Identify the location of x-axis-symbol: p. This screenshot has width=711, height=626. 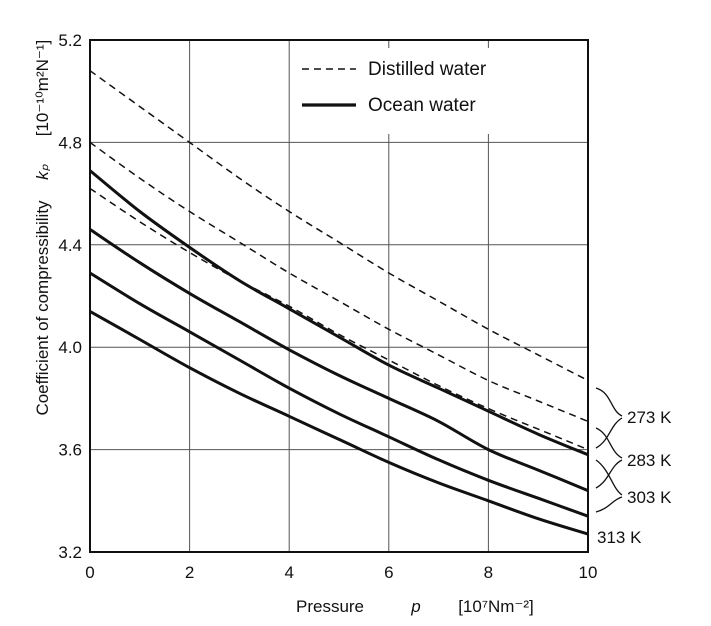
(415, 606).